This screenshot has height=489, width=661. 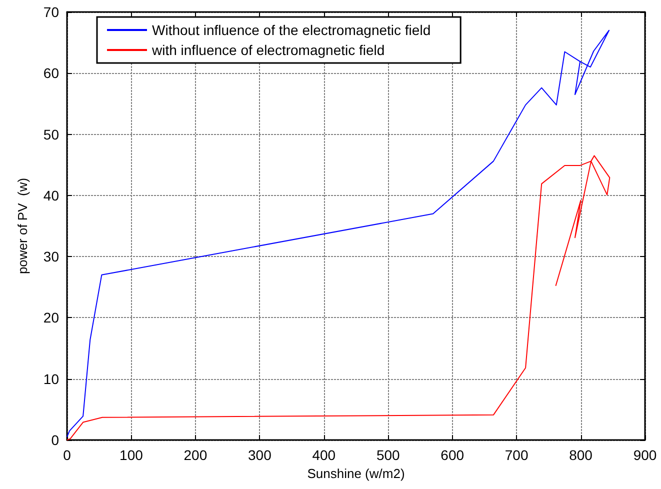 What do you see at coordinates (51, 195) in the screenshot?
I see `y-tick-label: 40` at bounding box center [51, 195].